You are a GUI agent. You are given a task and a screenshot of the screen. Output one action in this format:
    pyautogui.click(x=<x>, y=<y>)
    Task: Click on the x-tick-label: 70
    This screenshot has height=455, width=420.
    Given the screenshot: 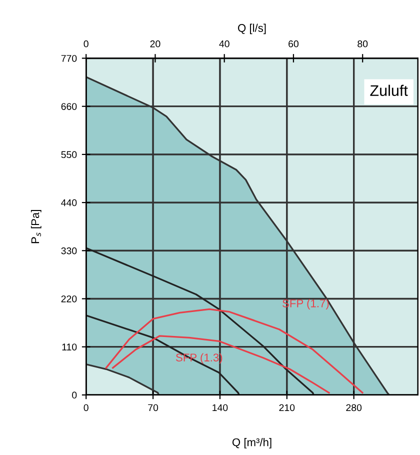 What is the action you would take?
    pyautogui.click(x=153, y=408)
    